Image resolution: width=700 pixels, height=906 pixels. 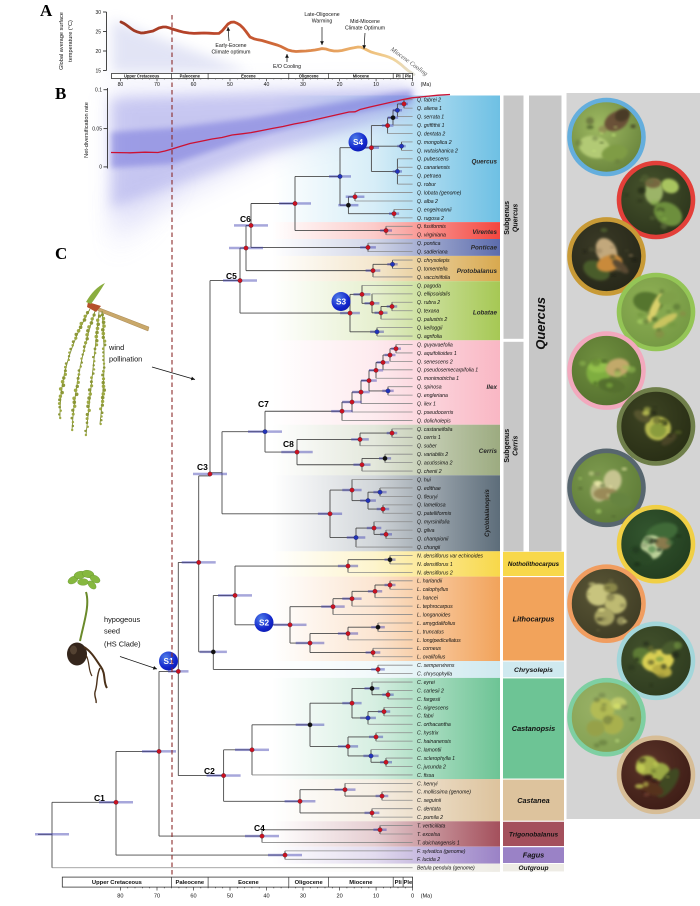 I want to click on svg-text: C. fissa, so click(x=425, y=776).